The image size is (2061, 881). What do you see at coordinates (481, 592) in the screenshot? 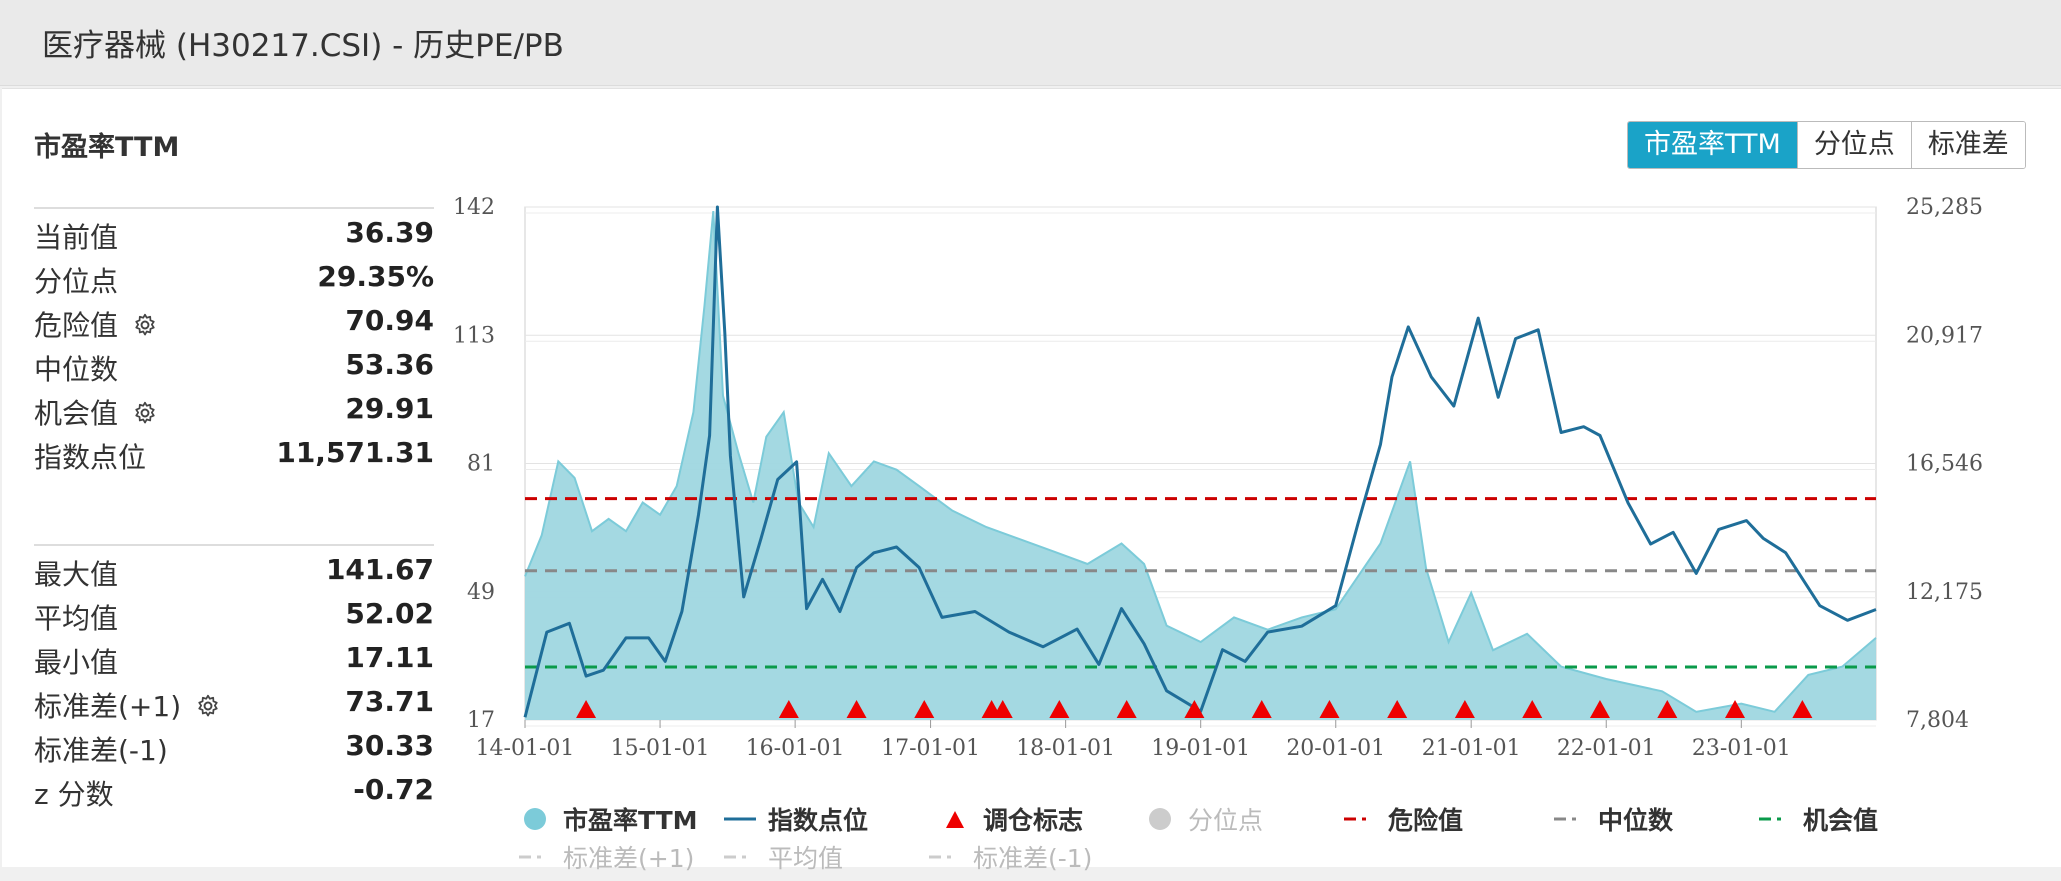
I see `y-left-tick-label: 49` at bounding box center [481, 592].